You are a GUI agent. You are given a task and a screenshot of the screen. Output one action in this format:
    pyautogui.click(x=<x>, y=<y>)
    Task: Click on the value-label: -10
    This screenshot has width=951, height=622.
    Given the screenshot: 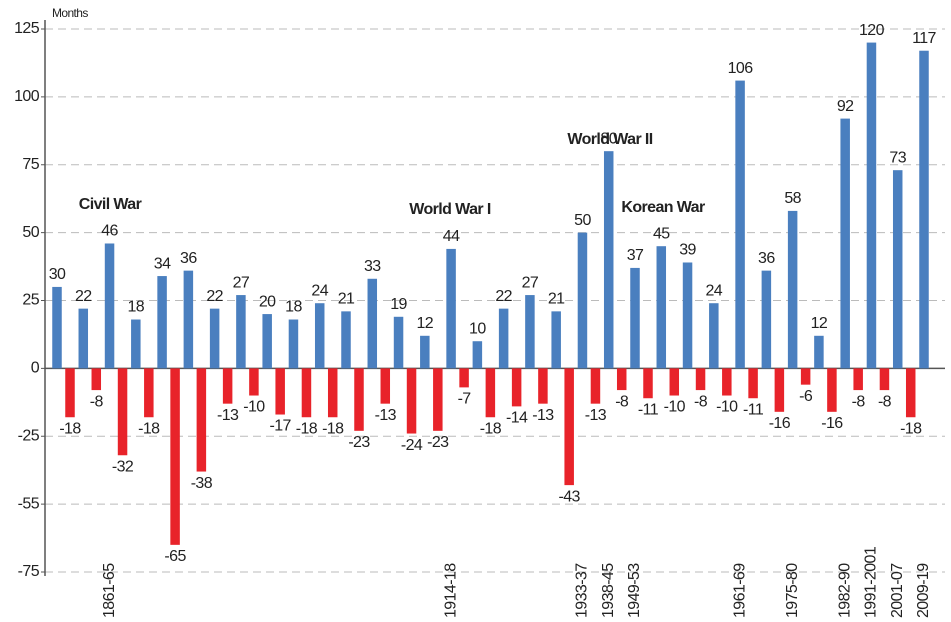 What is the action you would take?
    pyautogui.click(x=675, y=407)
    